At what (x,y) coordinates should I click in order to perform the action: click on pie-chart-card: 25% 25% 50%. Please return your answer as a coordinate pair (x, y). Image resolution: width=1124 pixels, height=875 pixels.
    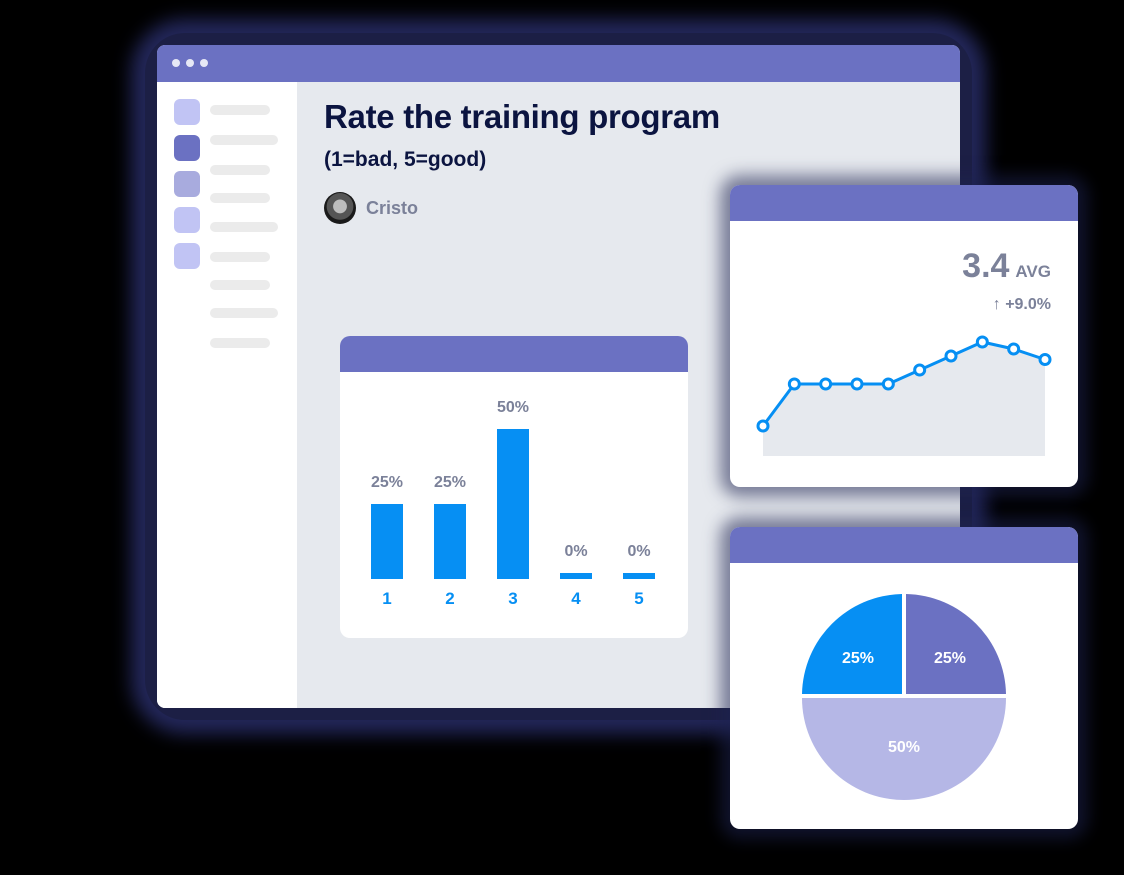
    Looking at the image, I should click on (904, 678).